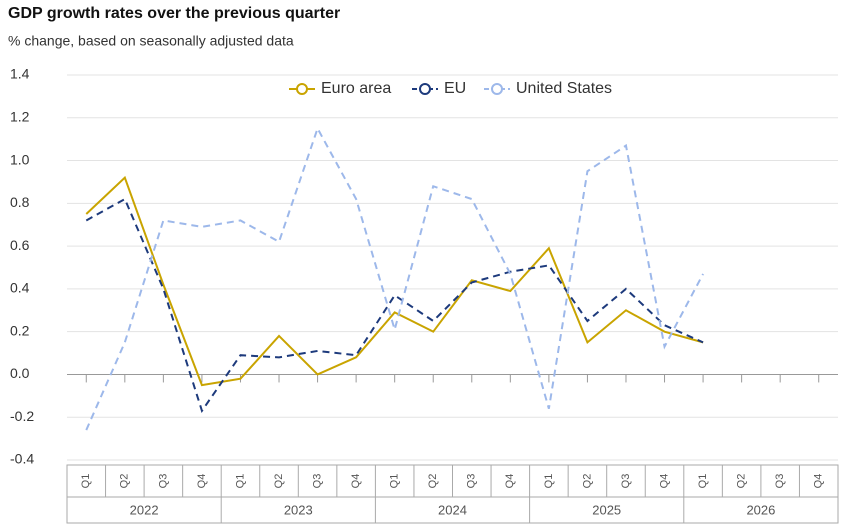  I want to click on y-tick-label: -0.4, so click(22, 459).